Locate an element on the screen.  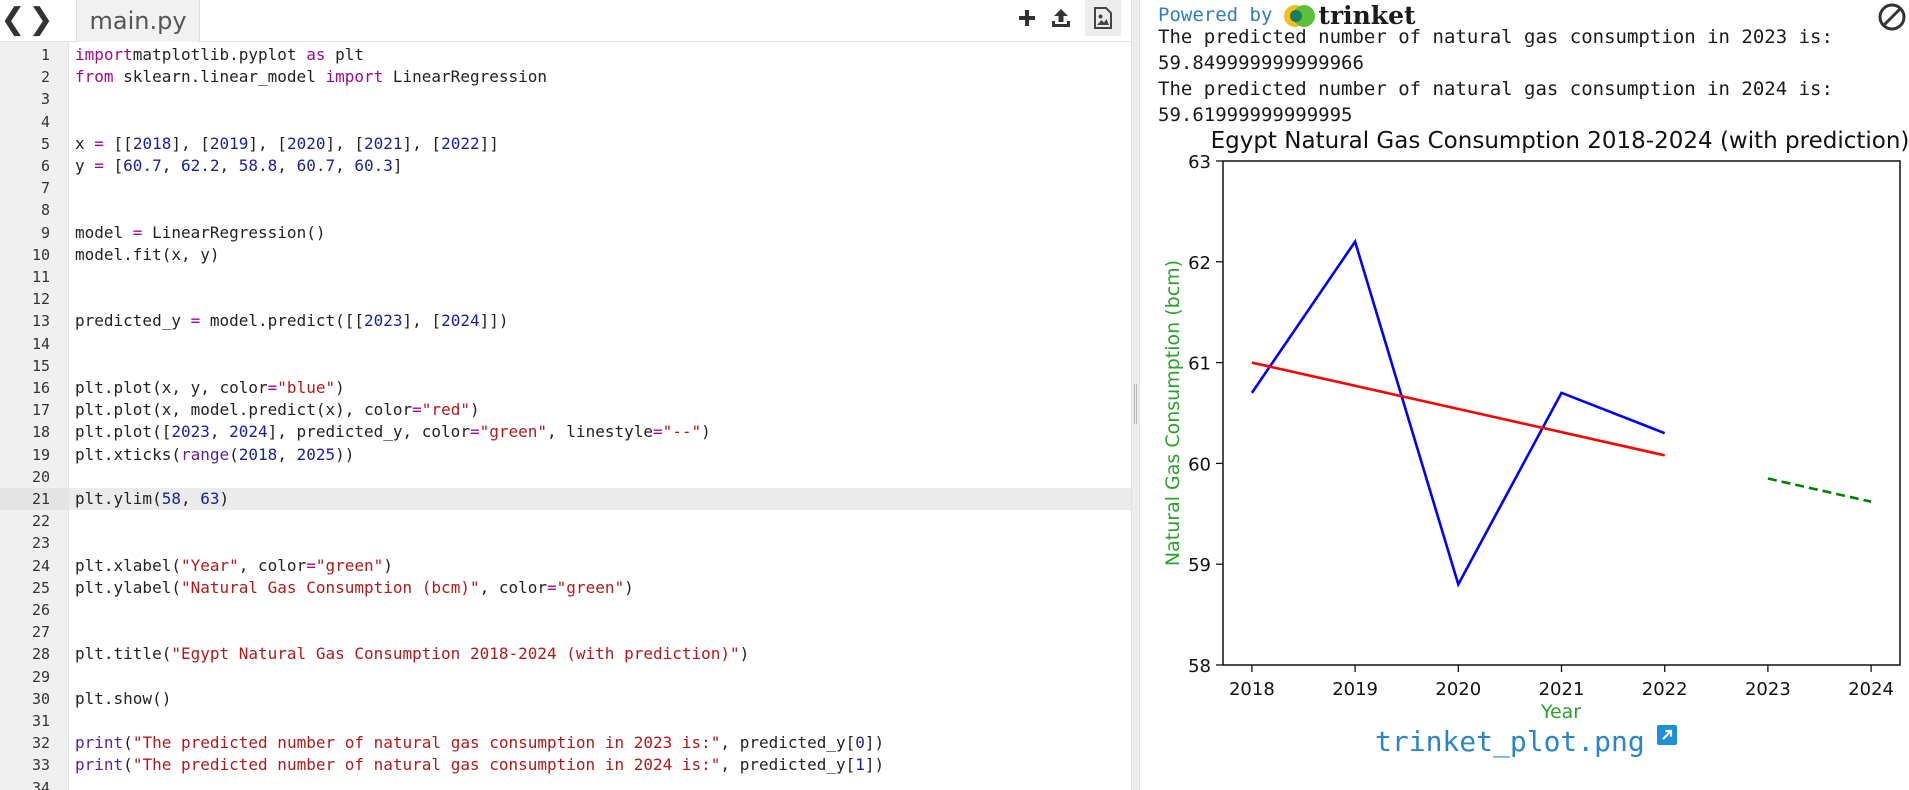
code-line: plt.xticks(range(2018, 2025)) is located at coordinates (215, 454).